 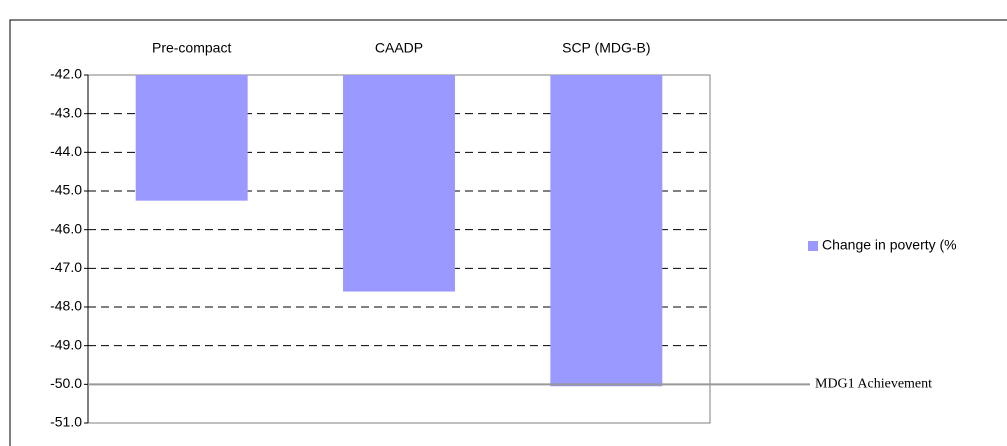 What do you see at coordinates (399, 48) in the screenshot?
I see `x-tick-label: CAADP` at bounding box center [399, 48].